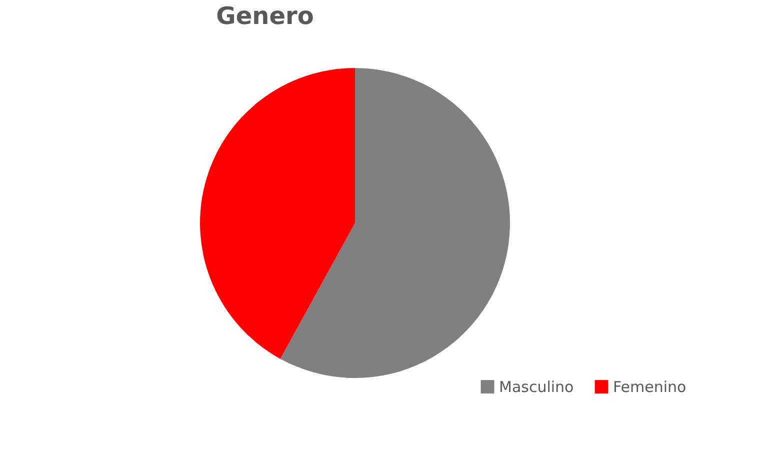  What do you see at coordinates (536, 387) in the screenshot?
I see `legend-label: Masculino` at bounding box center [536, 387].